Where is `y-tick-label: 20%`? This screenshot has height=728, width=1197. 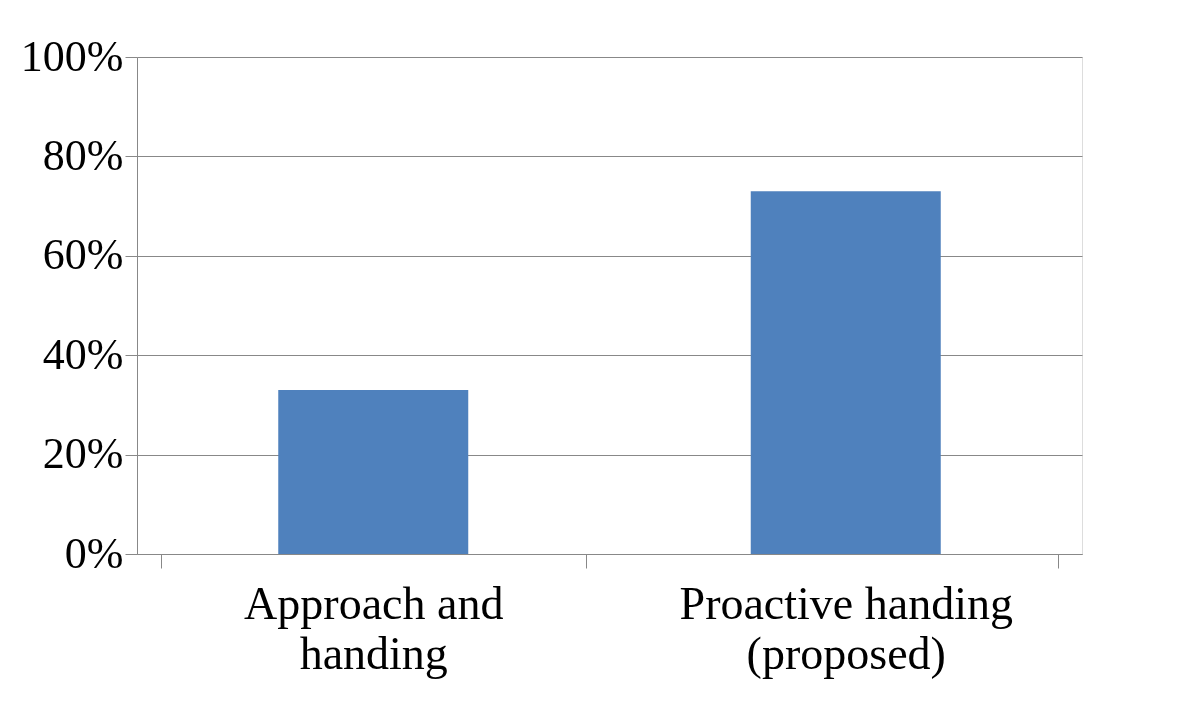
y-tick-label: 20% is located at coordinates (83, 454).